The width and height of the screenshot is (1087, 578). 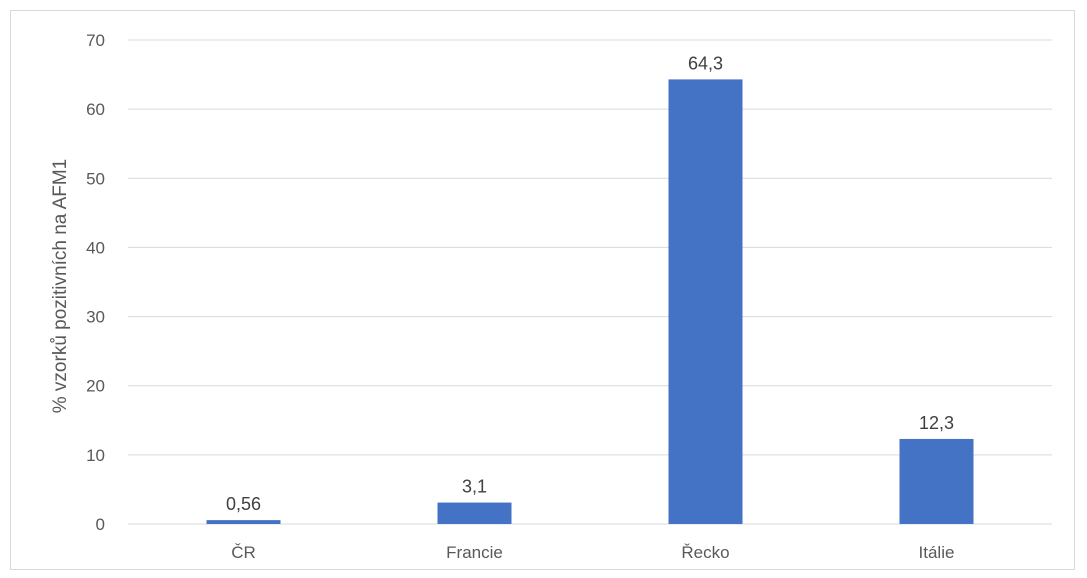 What do you see at coordinates (936, 423) in the screenshot?
I see `data-label: 12,3` at bounding box center [936, 423].